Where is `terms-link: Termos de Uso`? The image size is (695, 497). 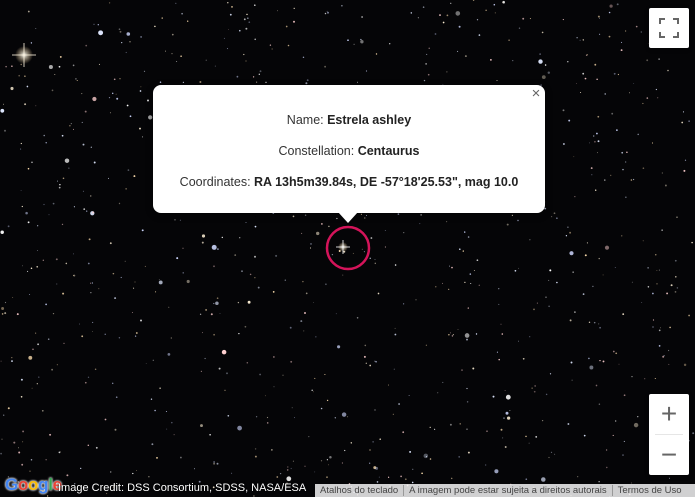
terms-link: Termos de Uso is located at coordinates (649, 490).